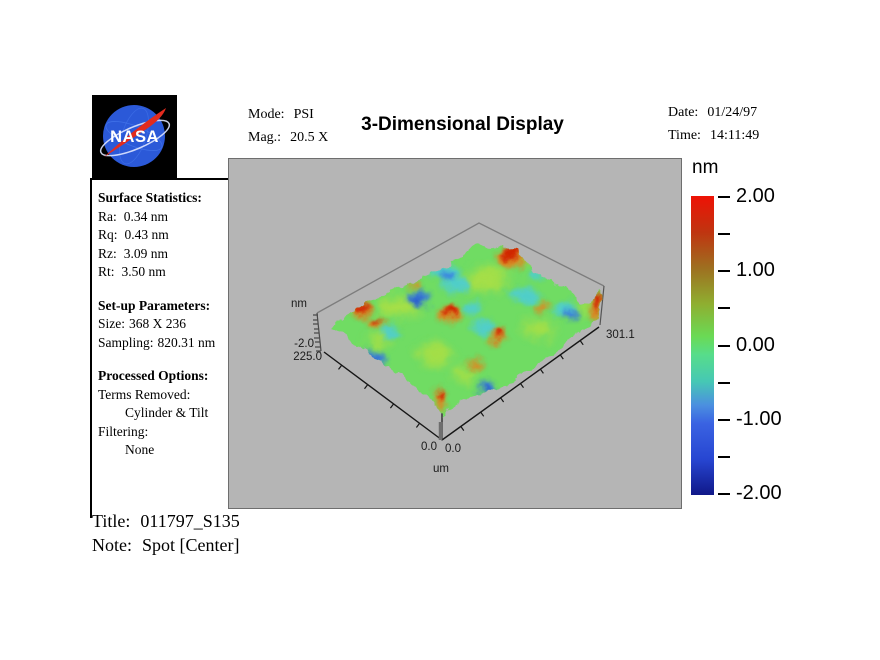 This screenshot has width=880, height=660. What do you see at coordinates (146, 234) in the screenshot?
I see `rq-value: 0.43 nm` at bounding box center [146, 234].